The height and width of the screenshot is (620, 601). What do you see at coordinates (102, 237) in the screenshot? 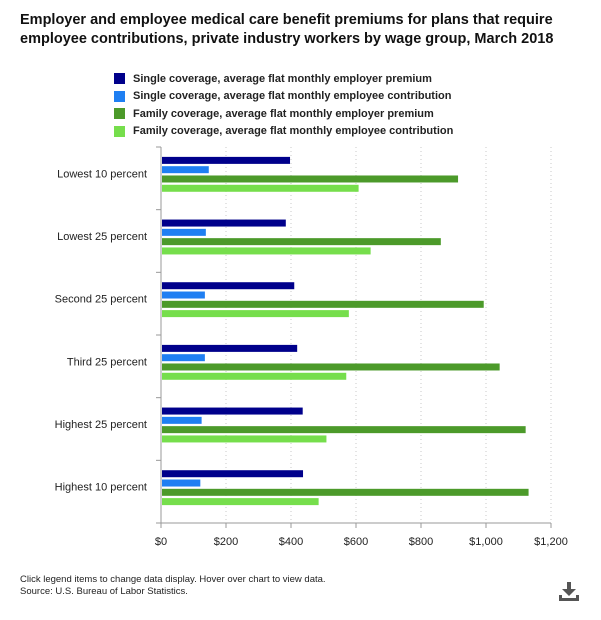
I see `category-label: Lowest 25 percent` at bounding box center [102, 237].